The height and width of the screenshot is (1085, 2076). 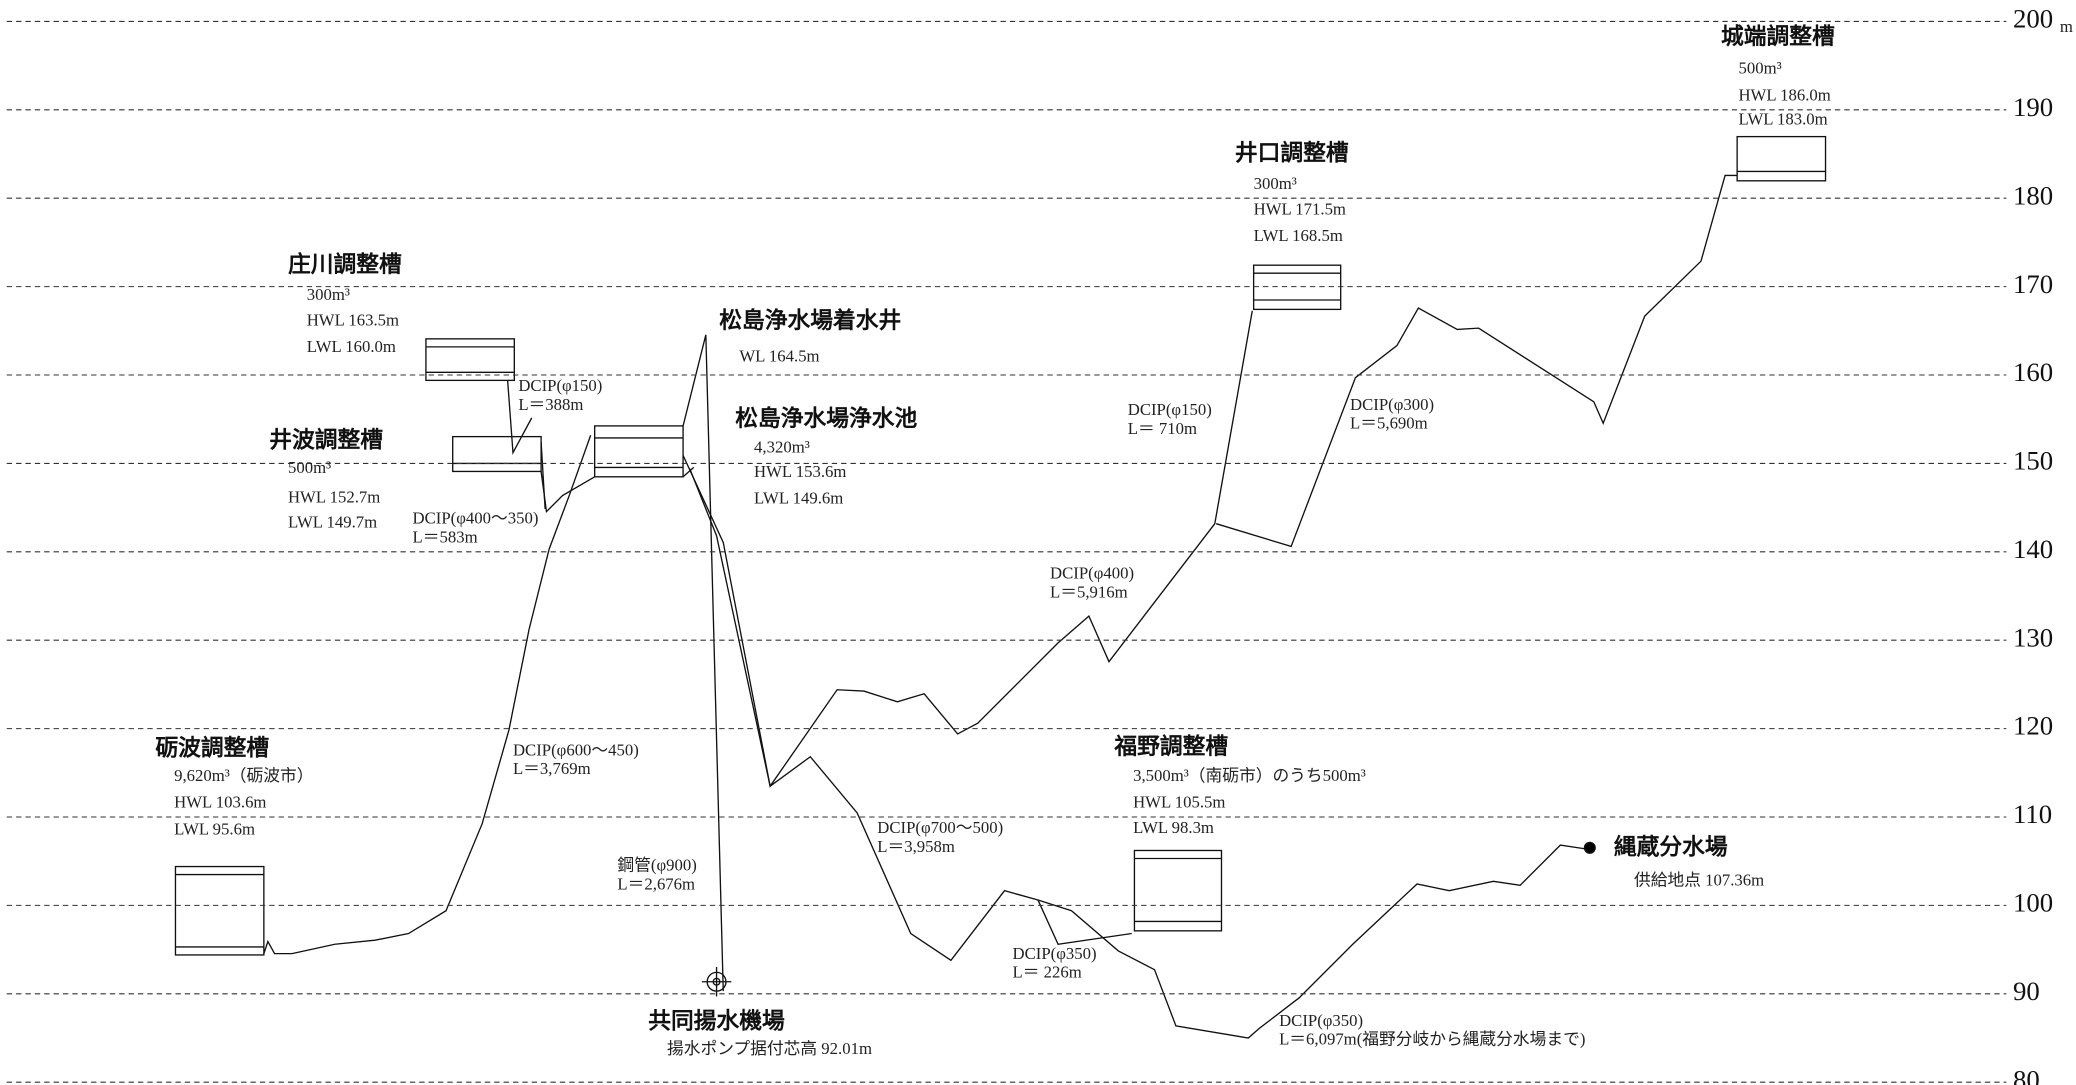 I want to click on y-tick-label: 90, so click(x=2026, y=991).